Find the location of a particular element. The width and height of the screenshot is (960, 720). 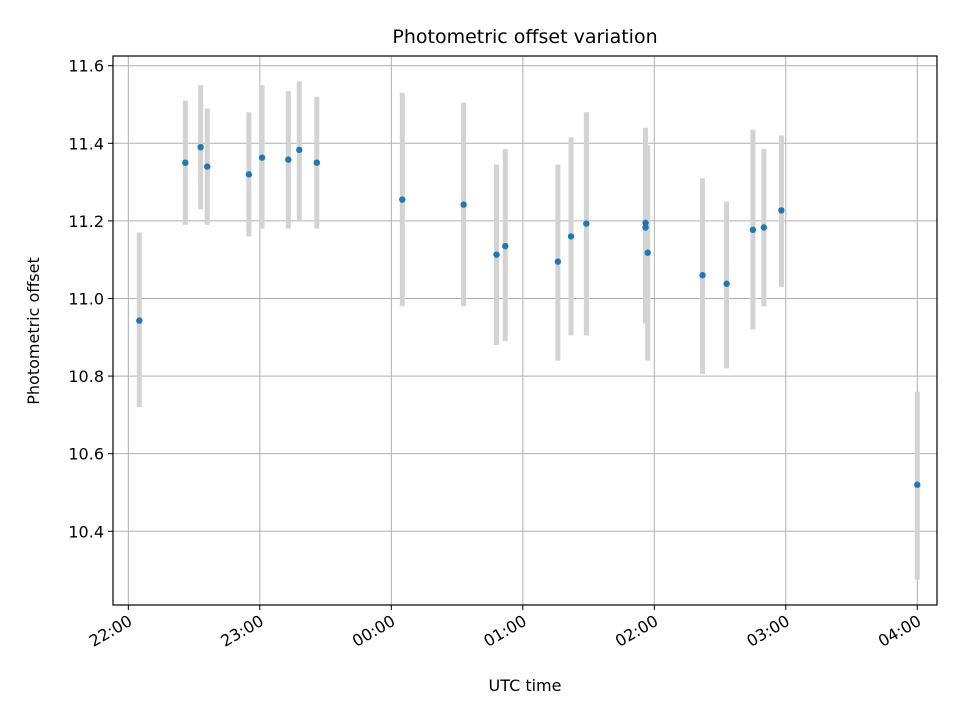

y-tick-label: 11.0 is located at coordinates (86, 298).